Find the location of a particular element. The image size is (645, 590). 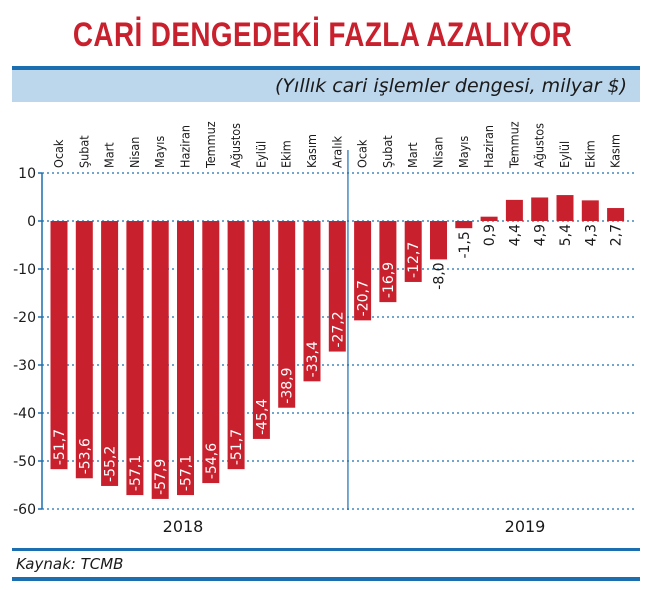

value-label: 0,9 is located at coordinates (490, 235).